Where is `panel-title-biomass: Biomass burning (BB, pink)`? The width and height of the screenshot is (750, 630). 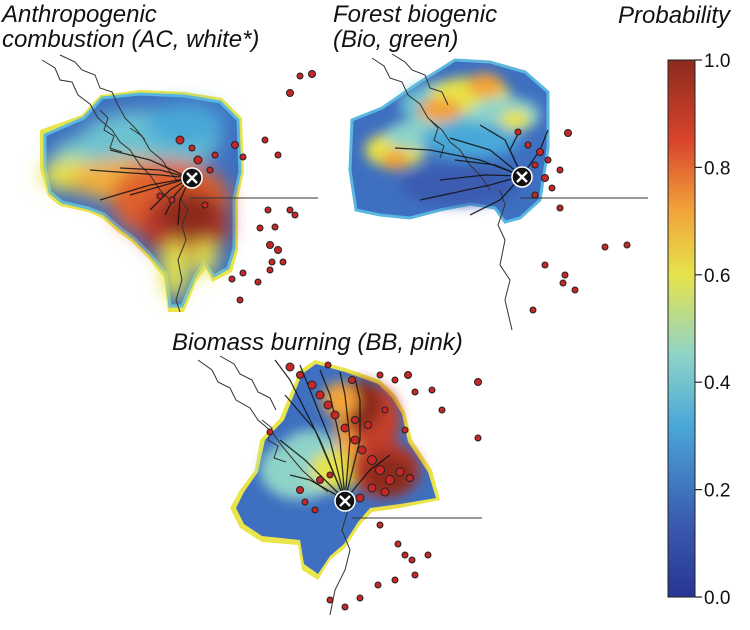 panel-title-biomass: Biomass burning (BB, pink) is located at coordinates (317, 342).